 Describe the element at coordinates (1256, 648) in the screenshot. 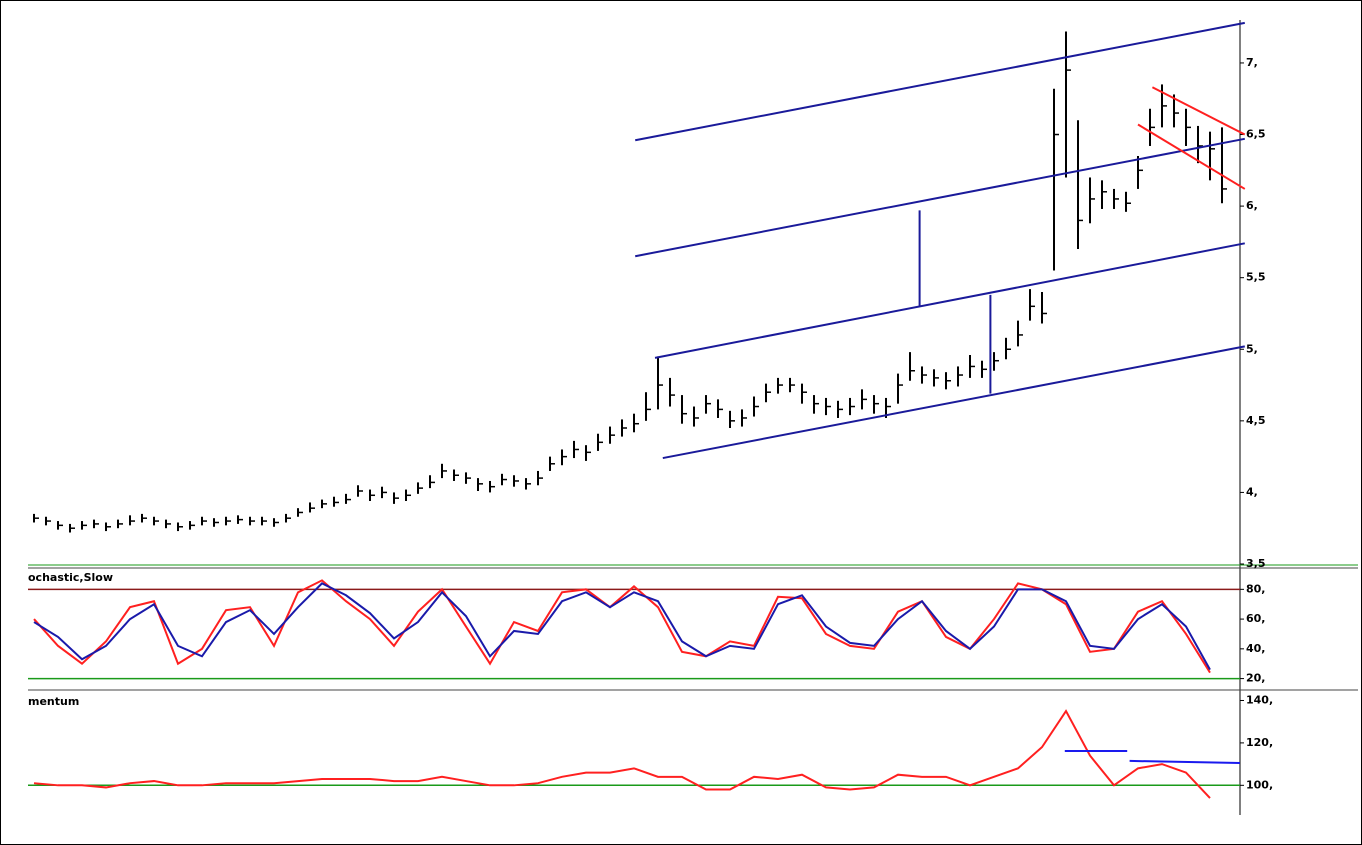

I see `y-tick-label: 40,` at that location.